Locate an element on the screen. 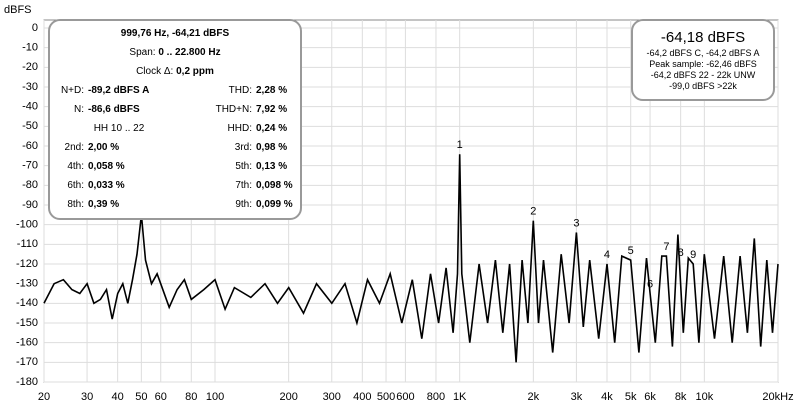  x-tick-label: 300 is located at coordinates (332, 397).